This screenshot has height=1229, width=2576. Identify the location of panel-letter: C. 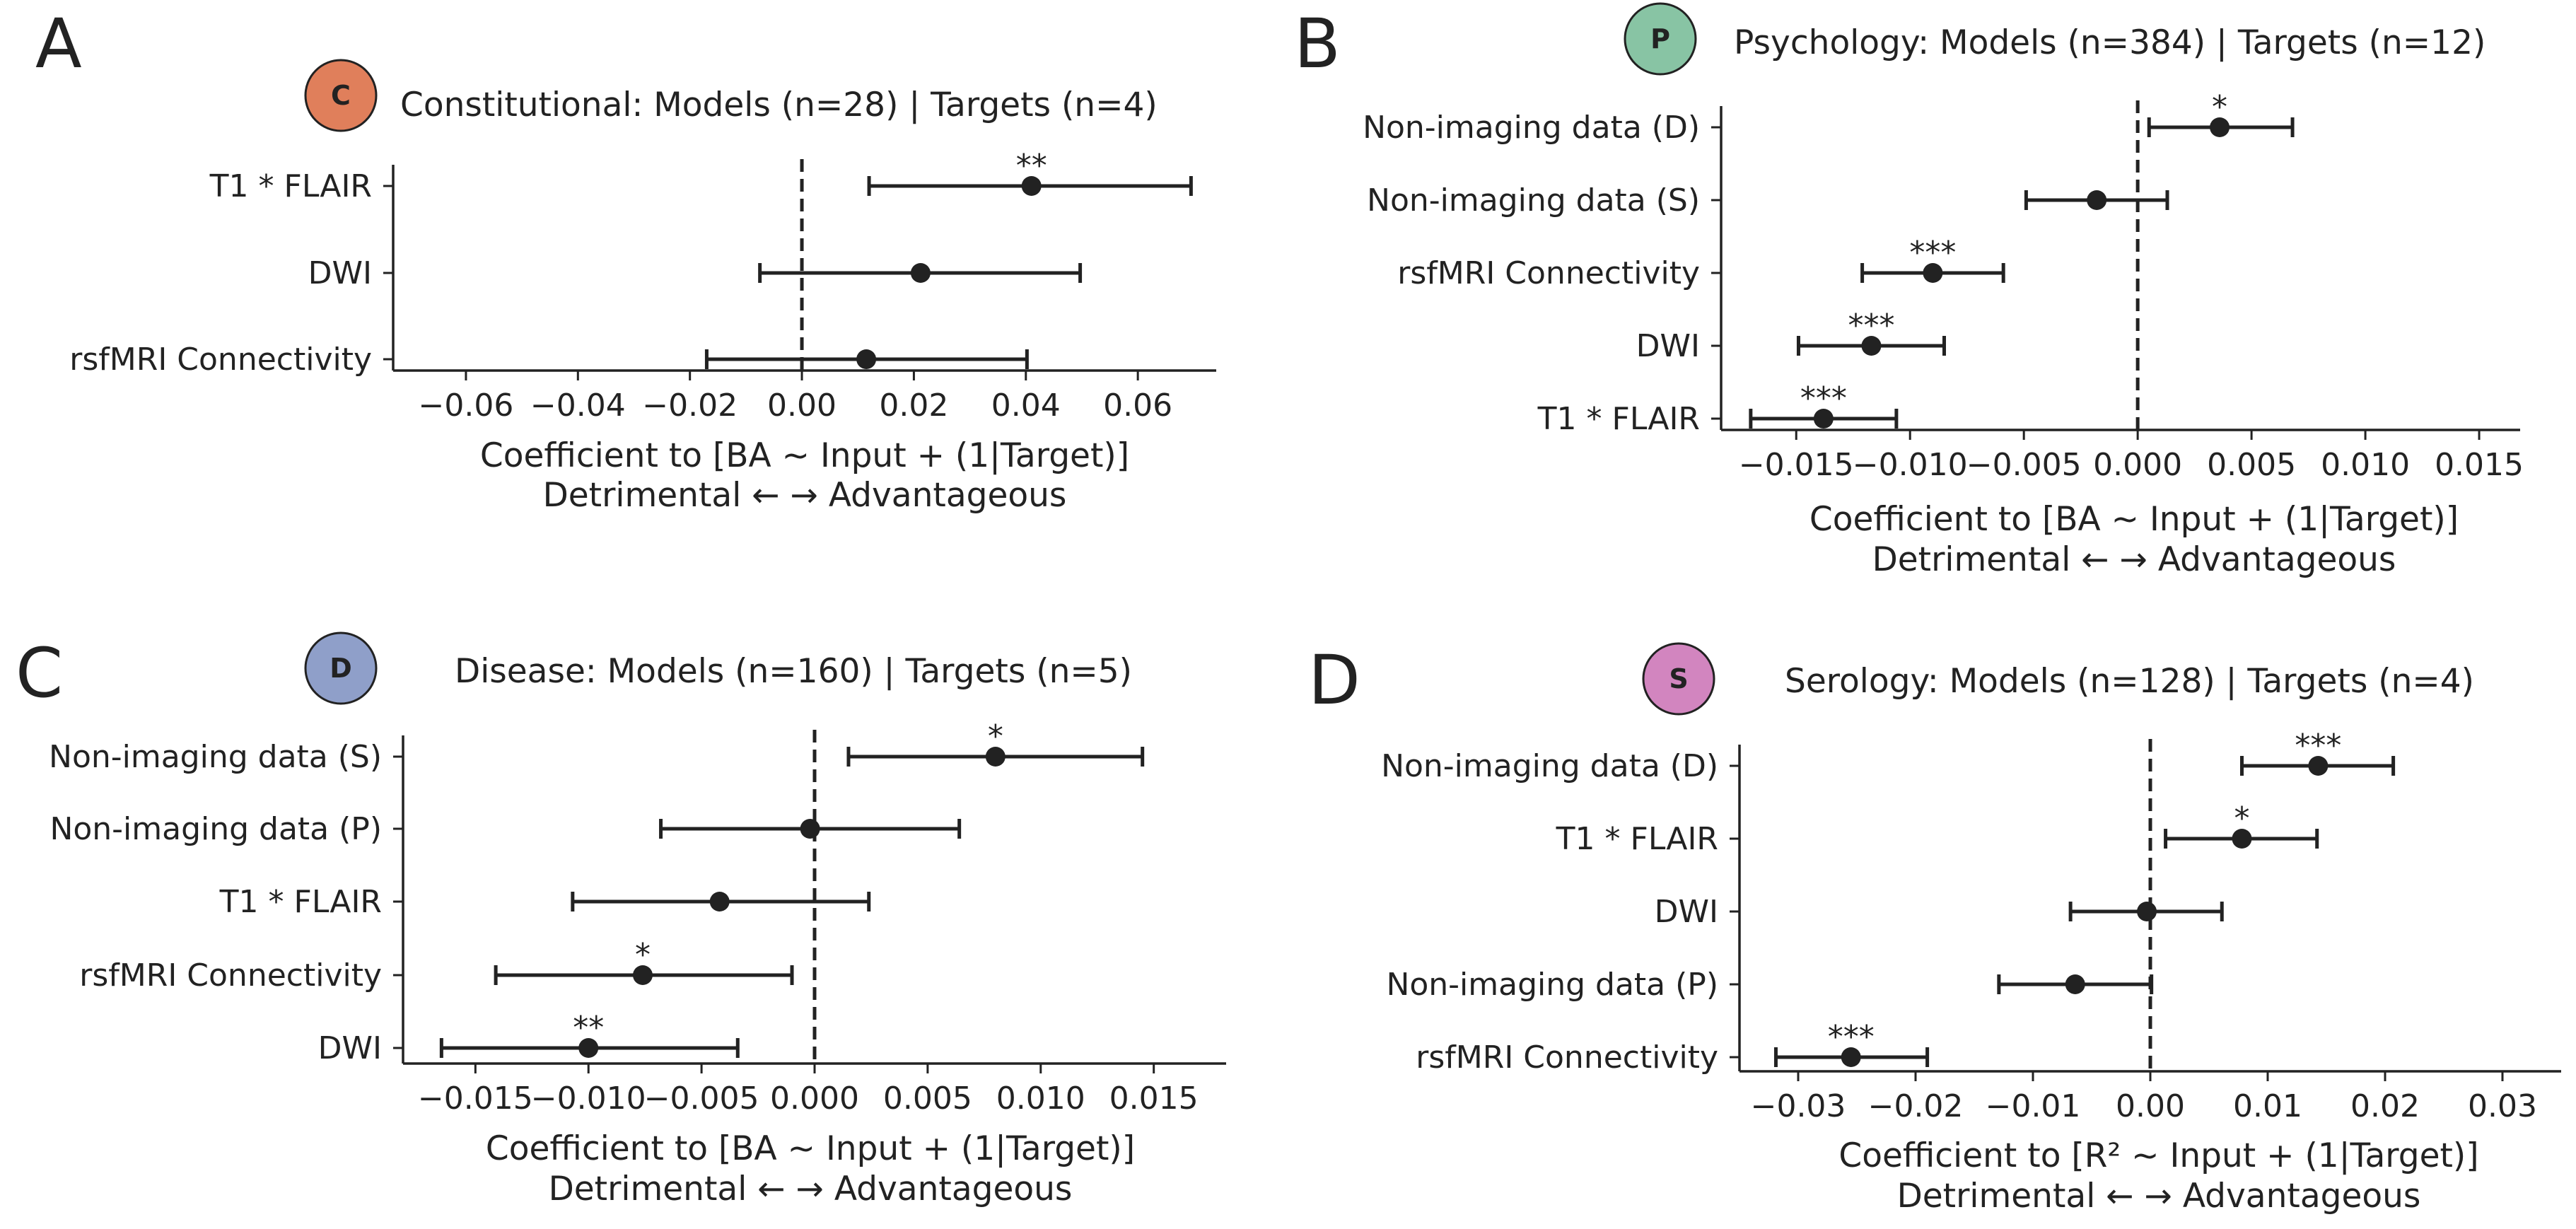
(39, 673).